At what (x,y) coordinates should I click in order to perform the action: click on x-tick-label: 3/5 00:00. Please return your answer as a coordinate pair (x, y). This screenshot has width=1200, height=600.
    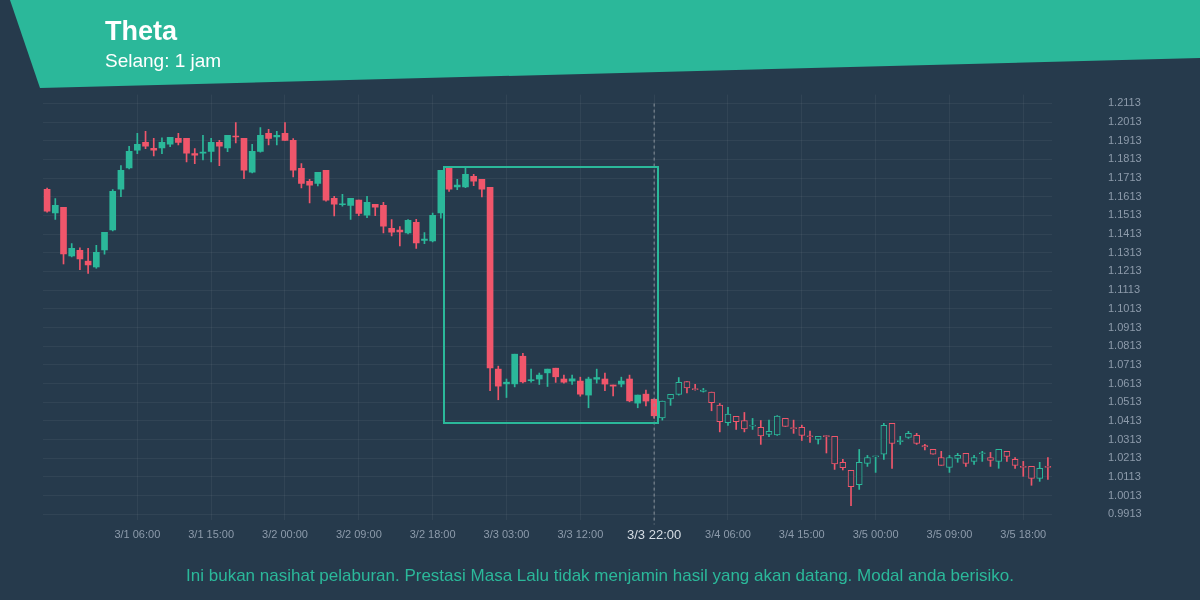
    Looking at the image, I should click on (875, 534).